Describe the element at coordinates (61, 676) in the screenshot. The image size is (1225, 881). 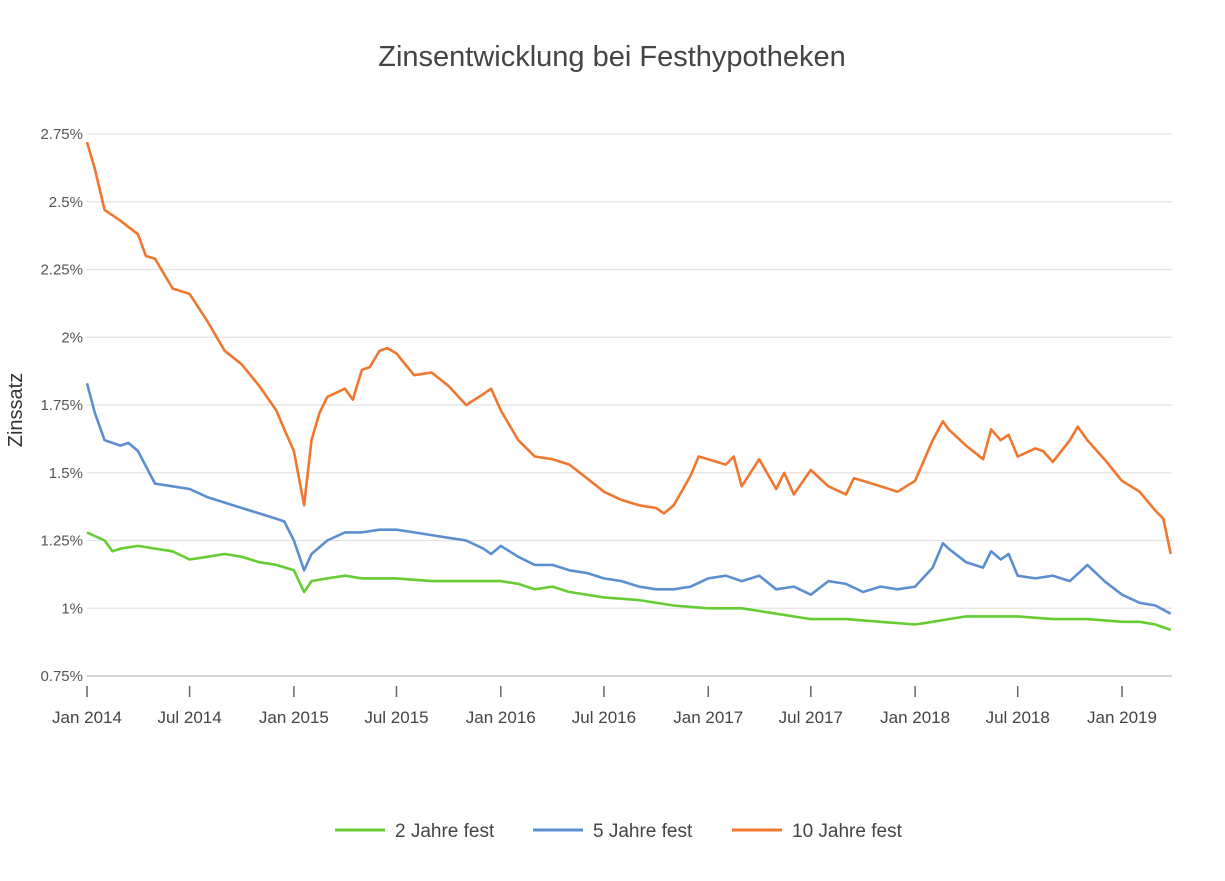
I see `y-tick-label: 0.75%` at that location.